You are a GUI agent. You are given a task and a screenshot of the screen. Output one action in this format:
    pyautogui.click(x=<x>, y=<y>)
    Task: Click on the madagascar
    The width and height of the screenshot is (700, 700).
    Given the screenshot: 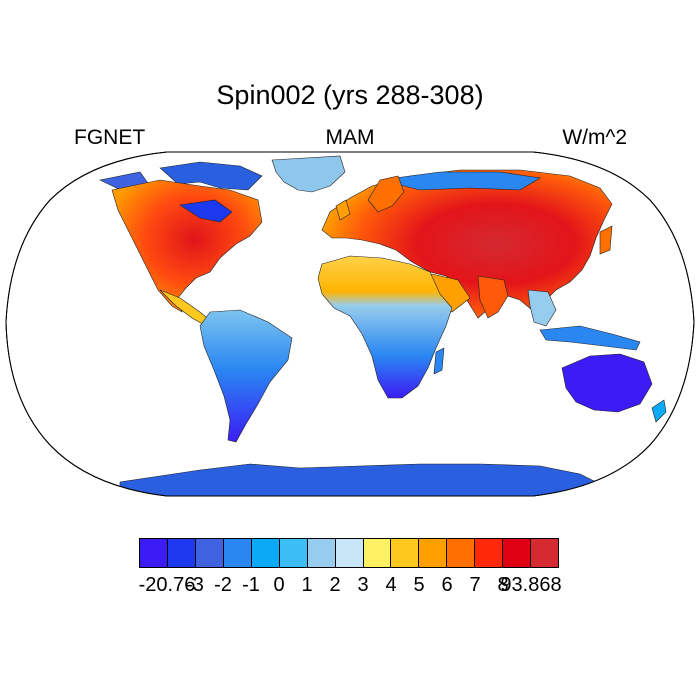 What is the action you would take?
    pyautogui.click(x=439, y=361)
    